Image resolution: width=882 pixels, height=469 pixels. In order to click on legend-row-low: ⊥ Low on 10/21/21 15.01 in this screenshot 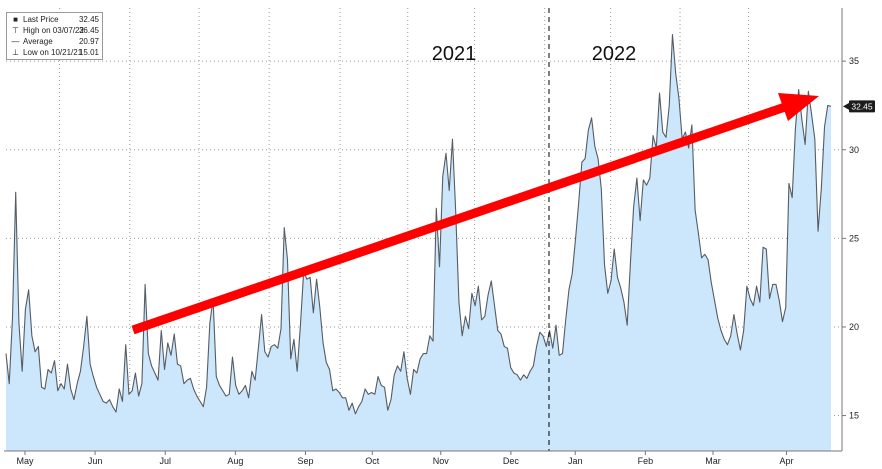, I will do `click(56, 53)`.